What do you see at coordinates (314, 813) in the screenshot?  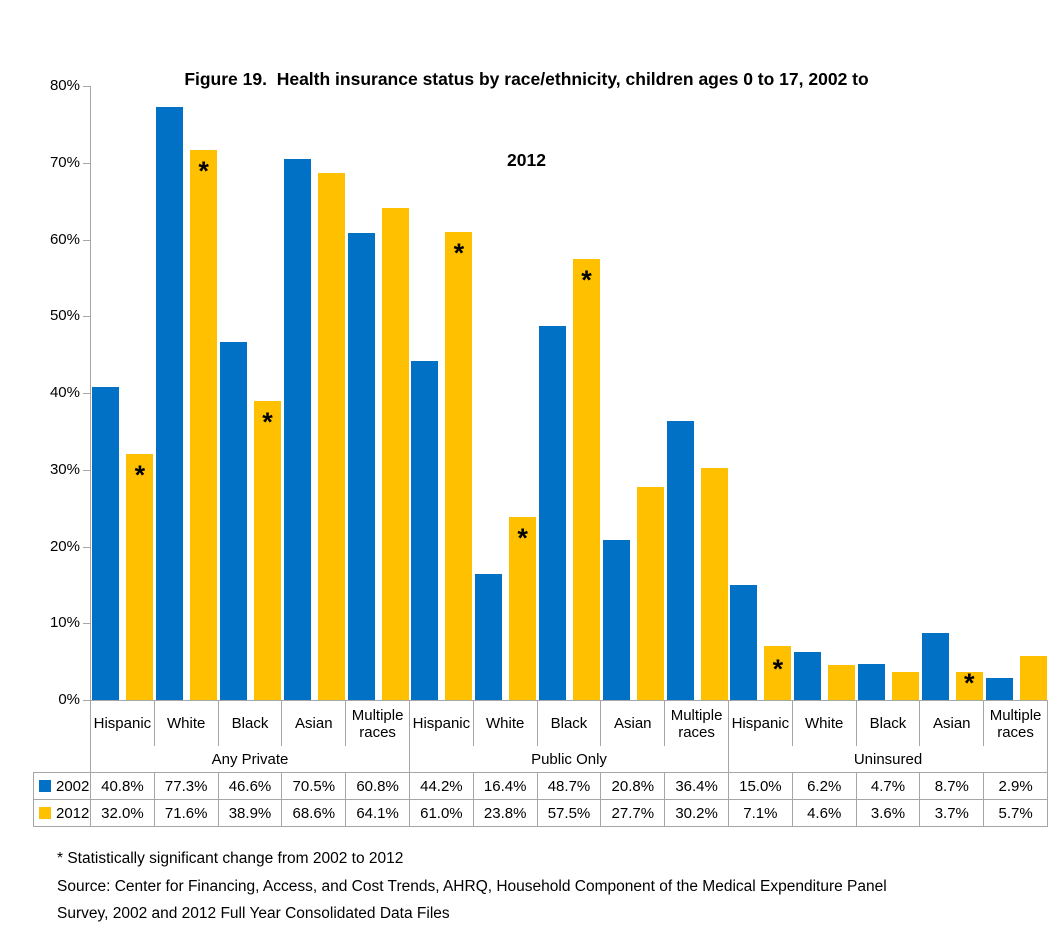 I see `value-cell-2012: 68.6%` at bounding box center [314, 813].